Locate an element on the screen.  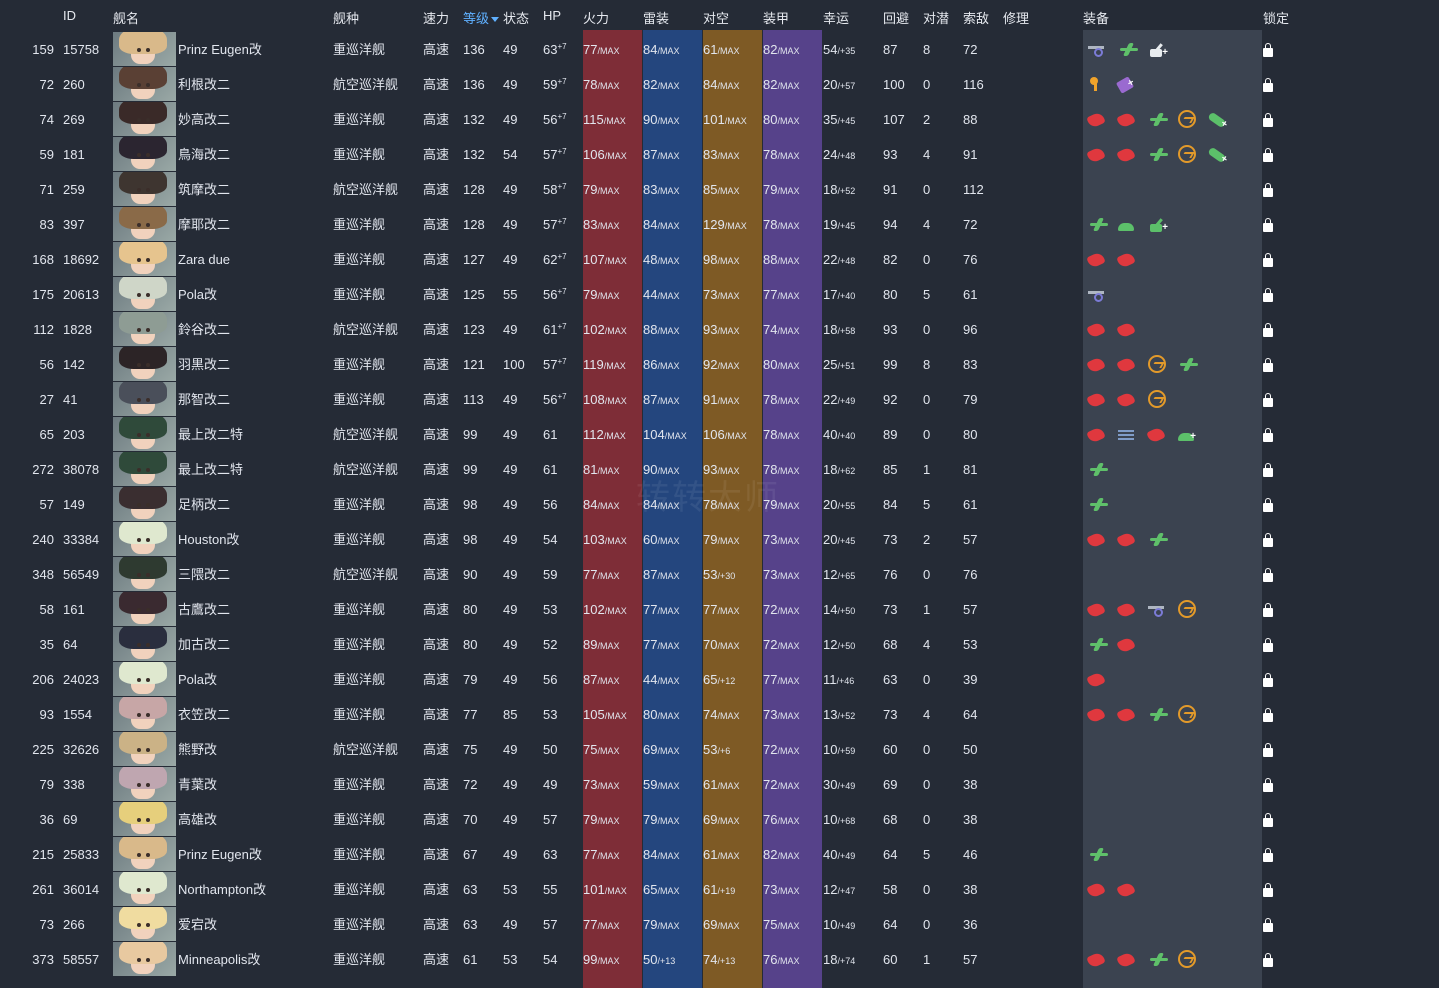
bulge-icon is located at coordinates (1126, 227).